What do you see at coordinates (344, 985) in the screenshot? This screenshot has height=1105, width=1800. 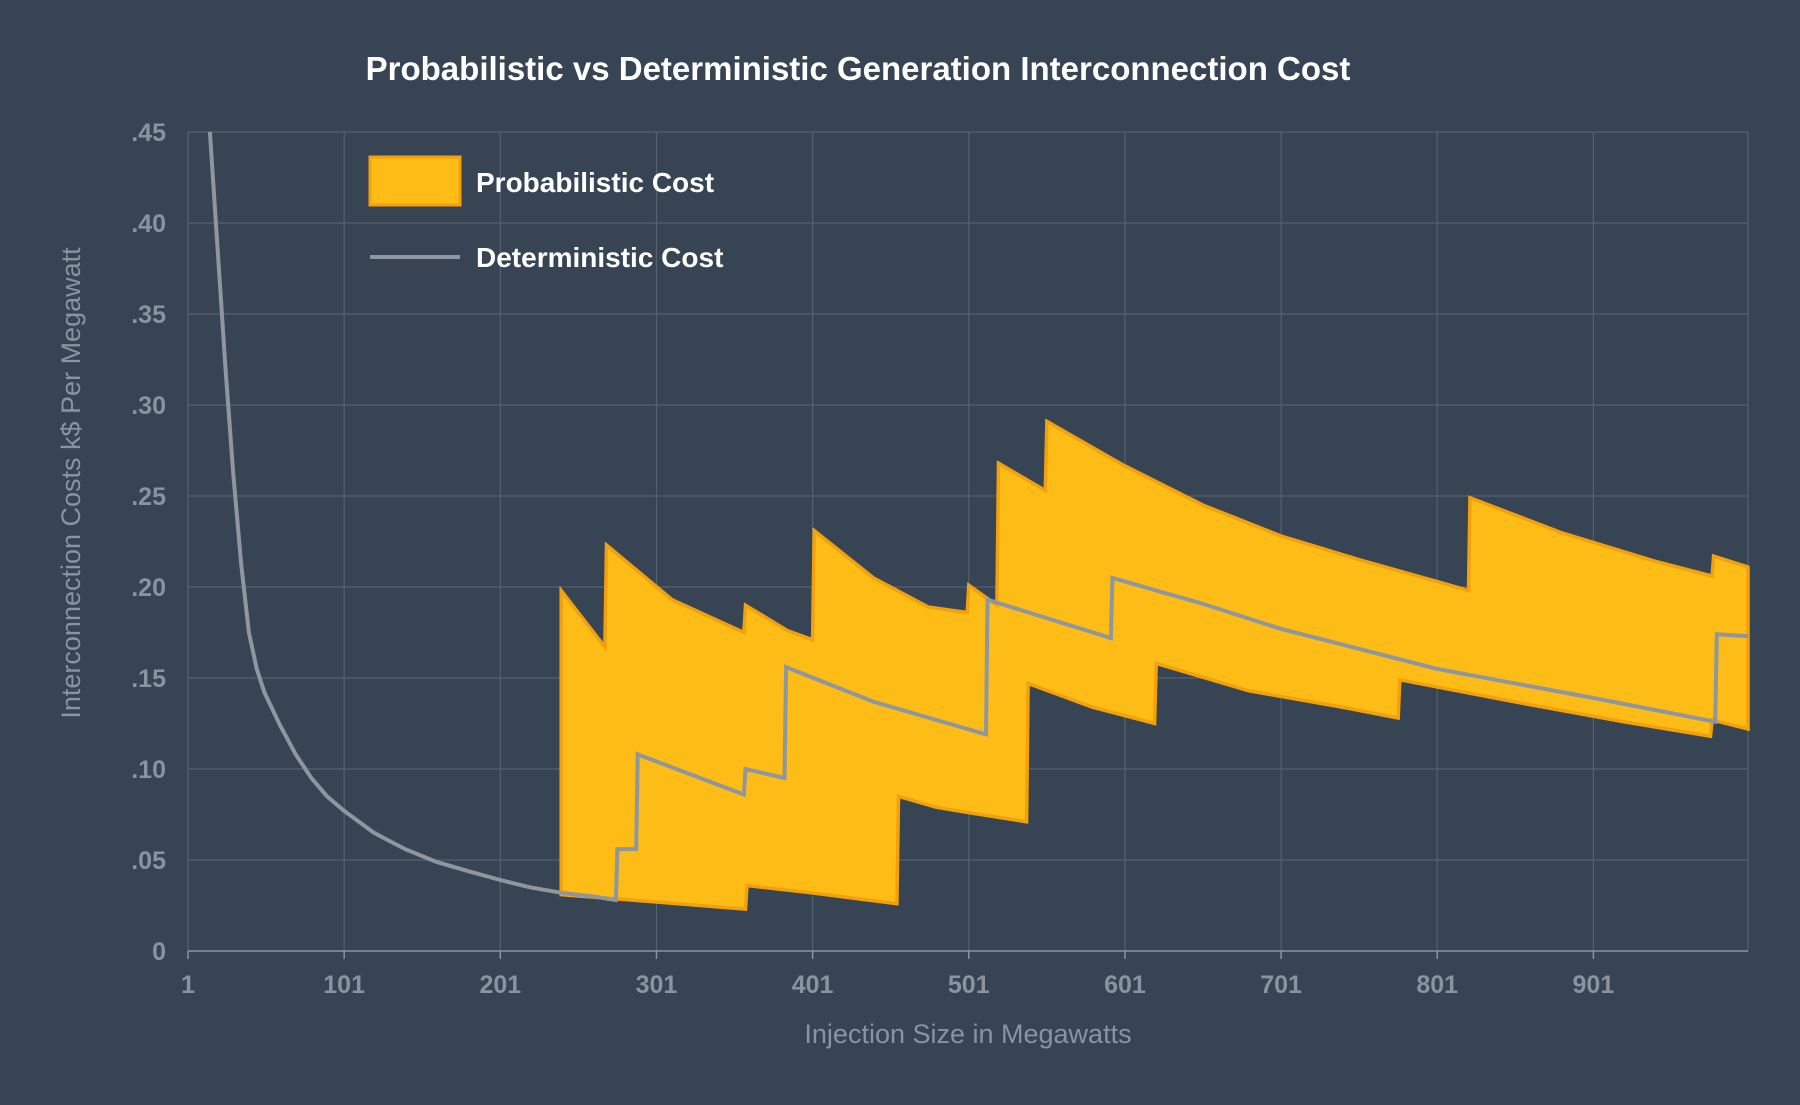 I see `x-tick-label: 101` at bounding box center [344, 985].